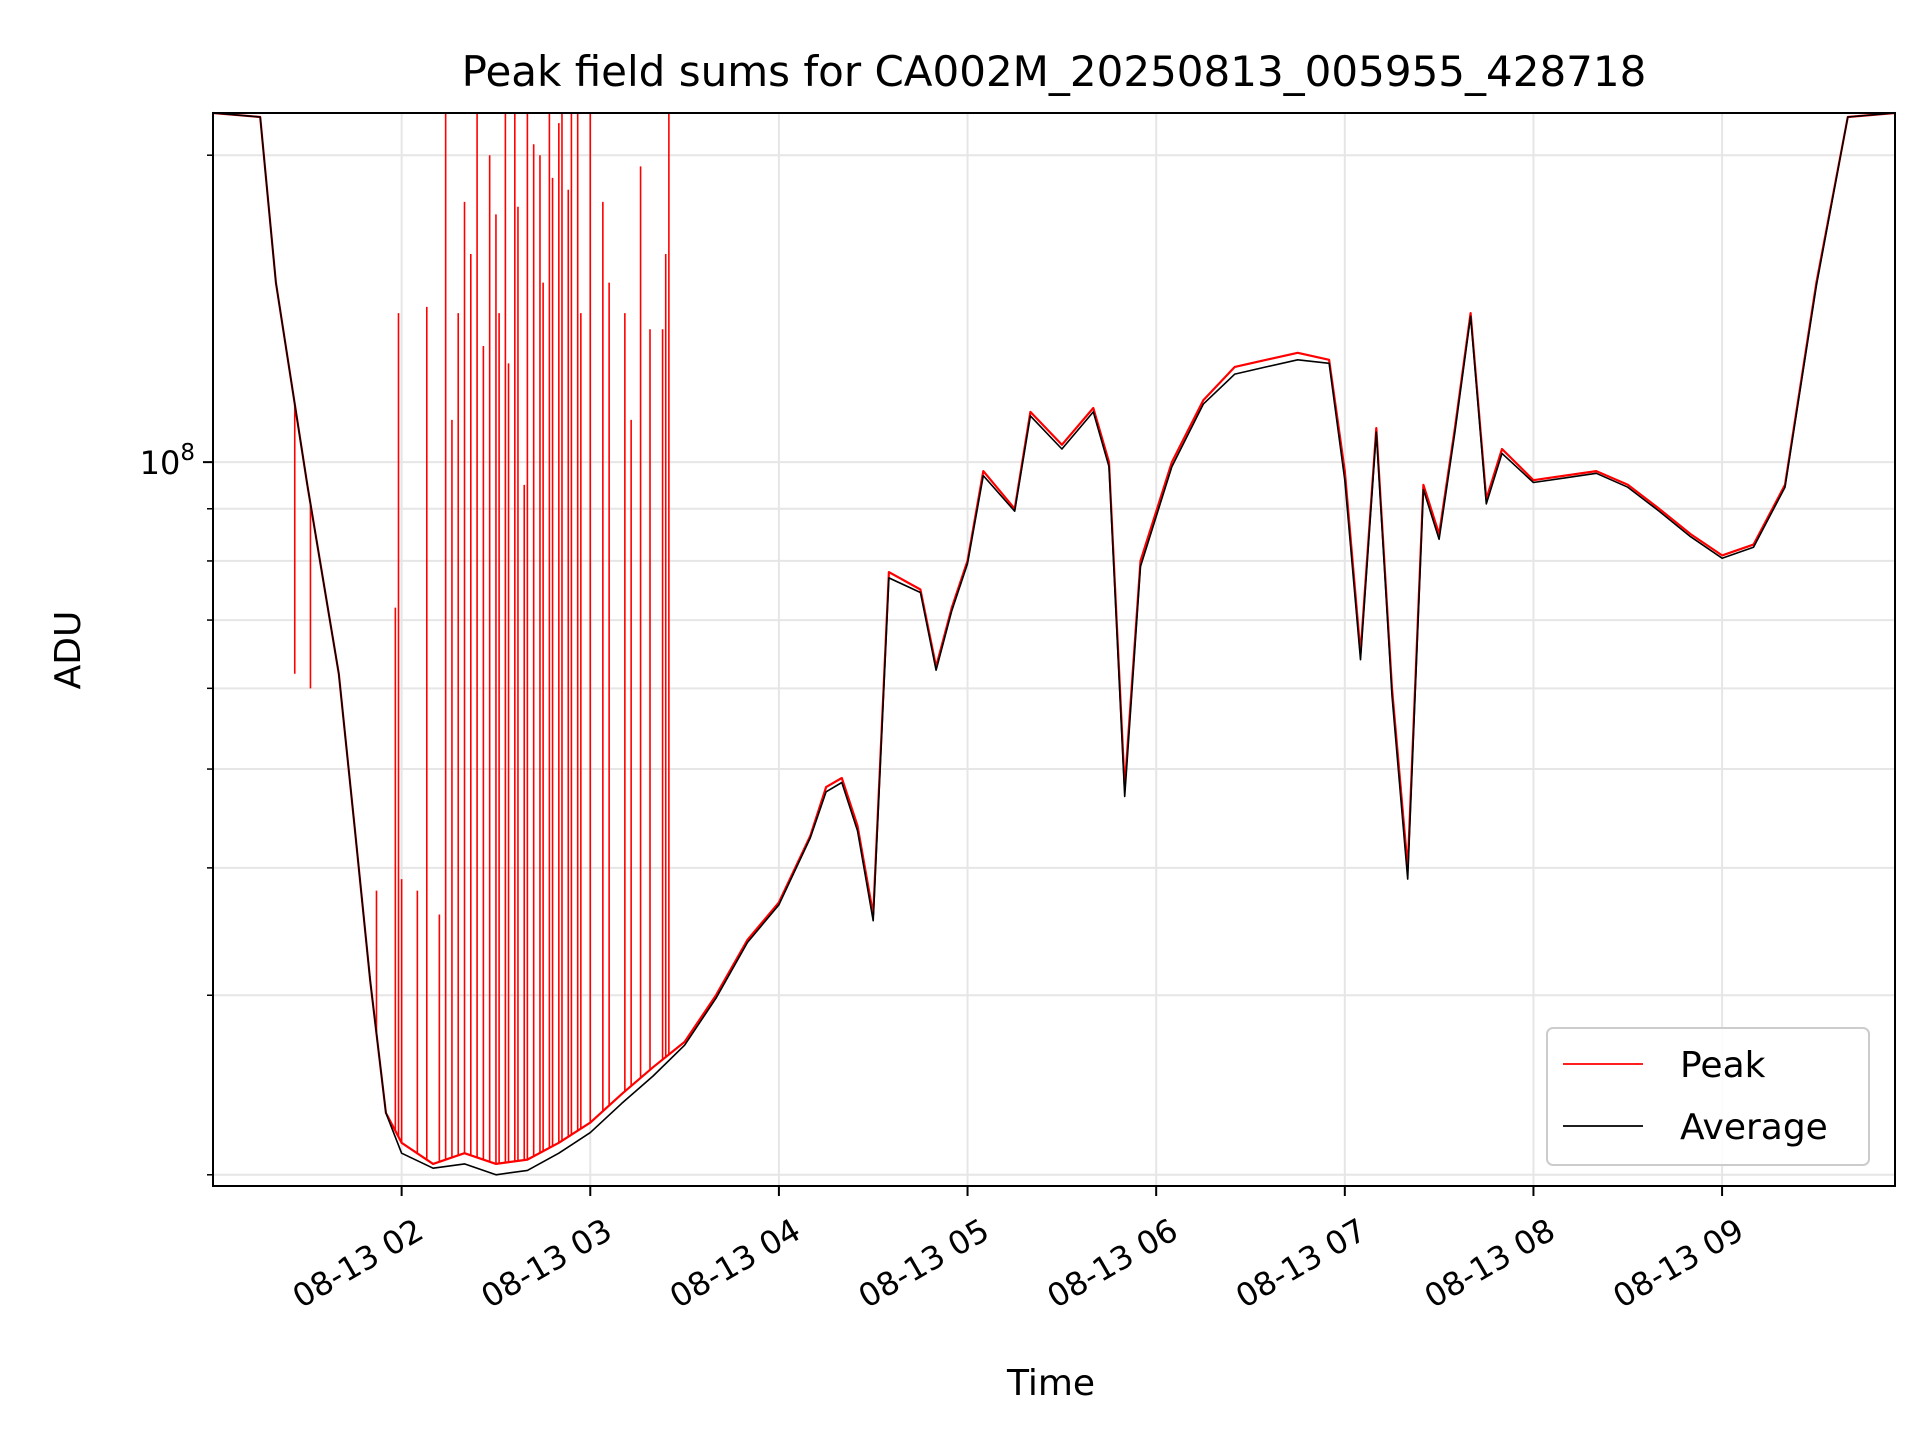 The height and width of the screenshot is (1440, 1920). I want to click on legend: Peak Average, so click(1708, 1096).